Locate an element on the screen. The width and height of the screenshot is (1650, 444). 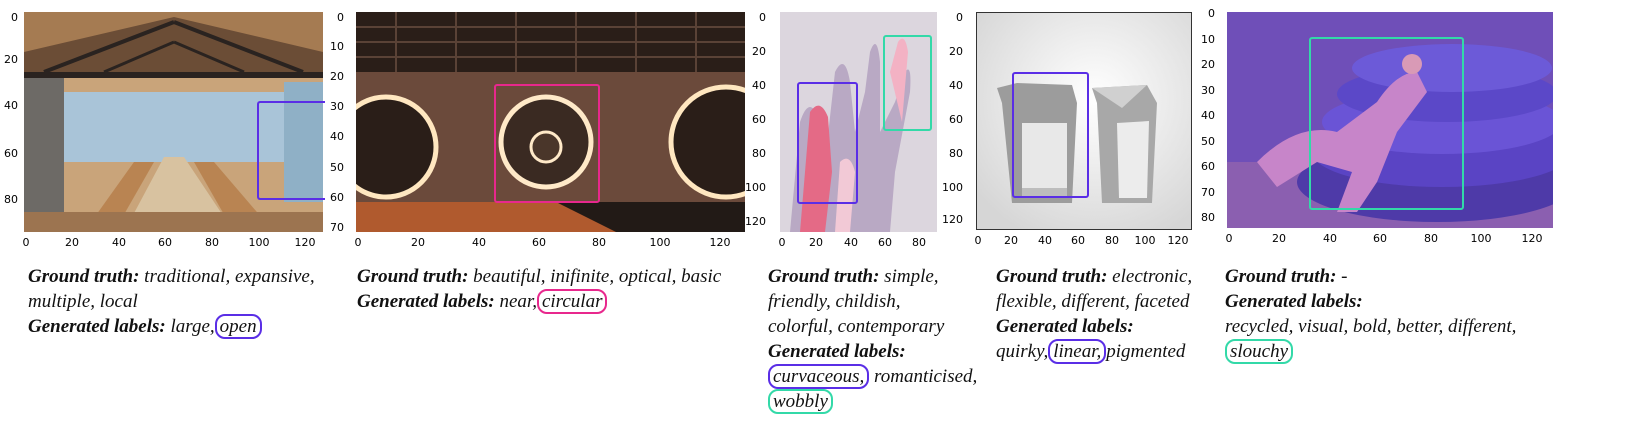
generated-values: quirky, is located at coordinates (1022, 351).